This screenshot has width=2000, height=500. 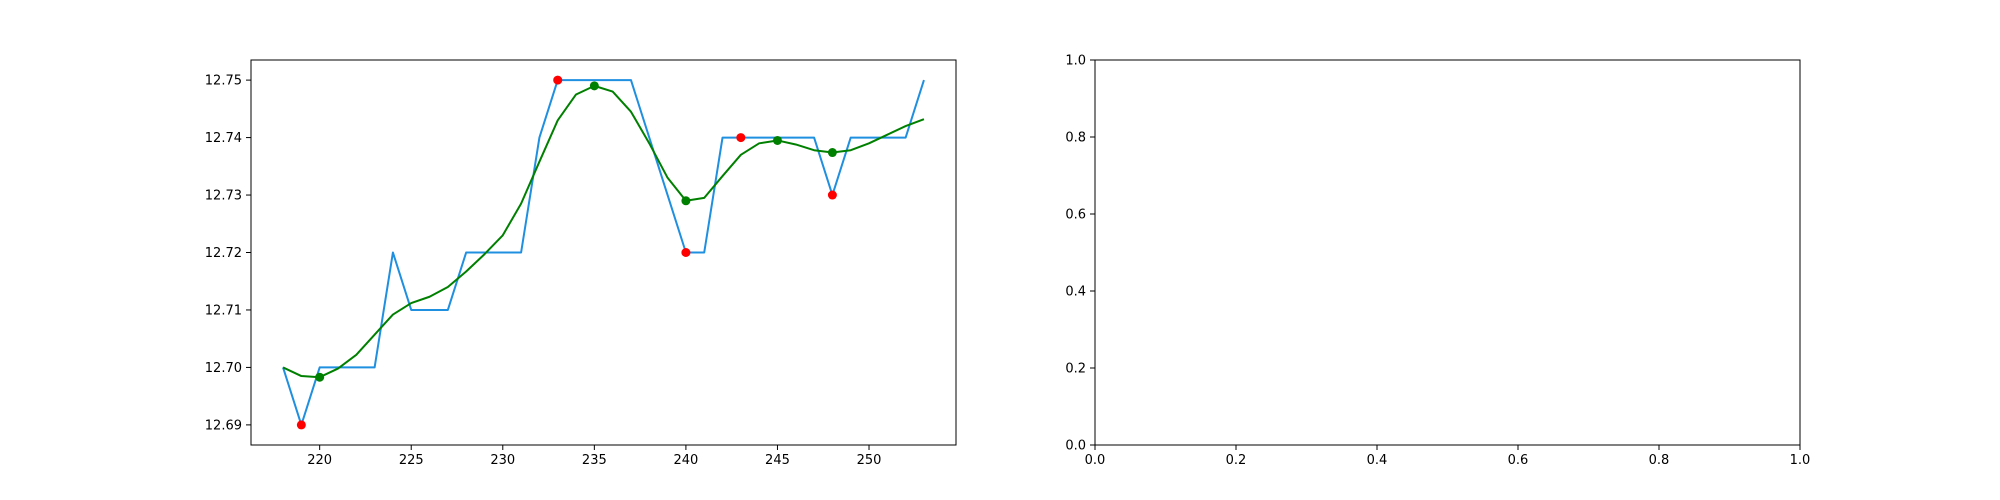 I want to click on x-tick-label: 220, so click(x=319, y=460).